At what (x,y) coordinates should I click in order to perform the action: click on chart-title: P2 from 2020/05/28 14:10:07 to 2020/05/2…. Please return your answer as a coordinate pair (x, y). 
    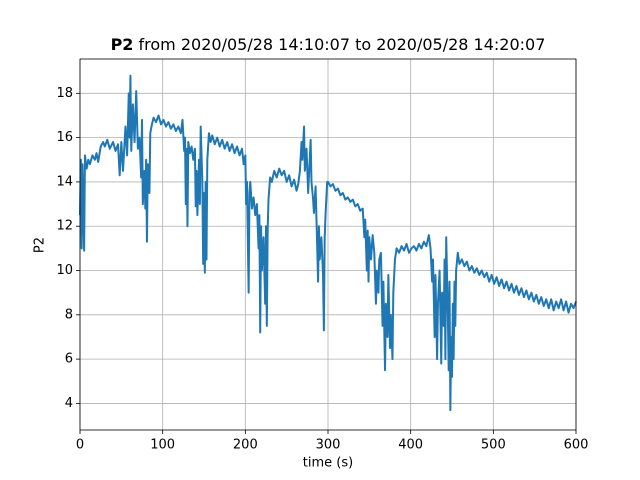
    Looking at the image, I should click on (328, 44).